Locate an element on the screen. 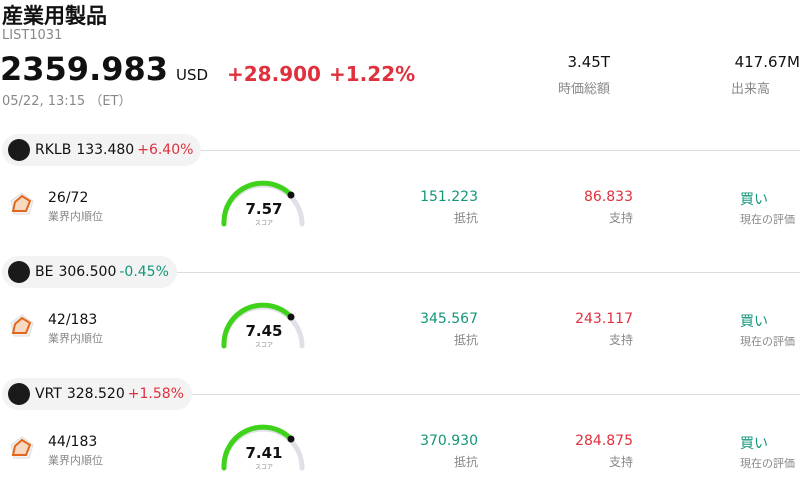 The width and height of the screenshot is (800, 488). code: LIST1031 is located at coordinates (32, 35).